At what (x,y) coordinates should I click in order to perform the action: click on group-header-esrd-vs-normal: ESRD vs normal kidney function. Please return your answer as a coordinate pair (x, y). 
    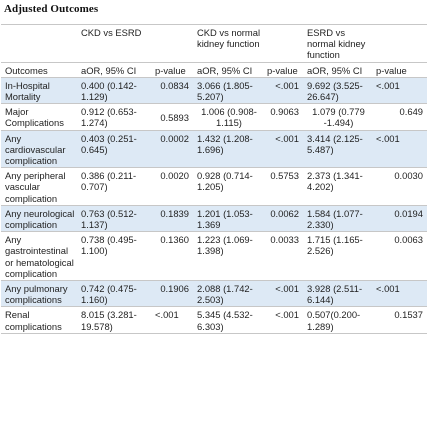
    Looking at the image, I should click on (337, 43).